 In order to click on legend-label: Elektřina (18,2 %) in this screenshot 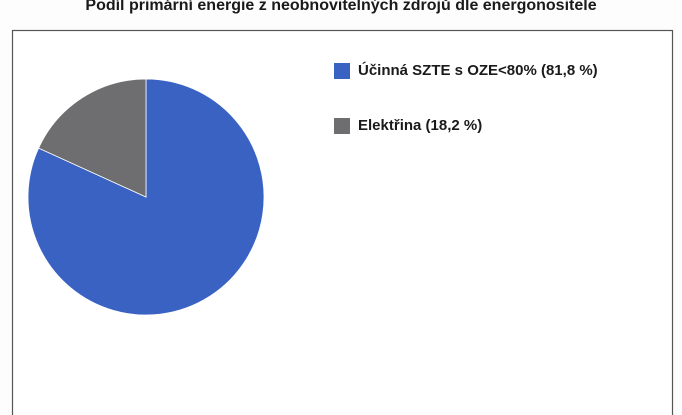, I will do `click(420, 125)`.